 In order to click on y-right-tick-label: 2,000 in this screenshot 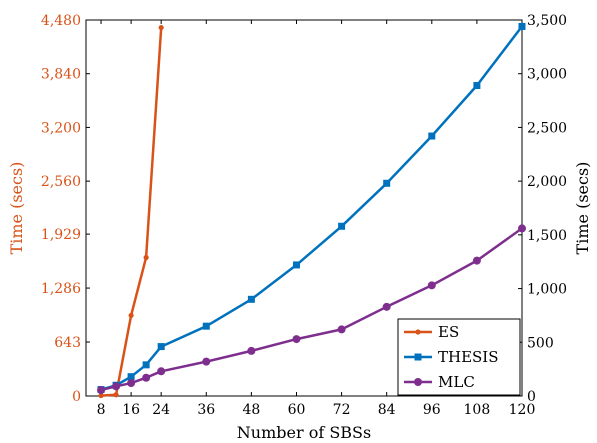, I will do `click(547, 182)`.